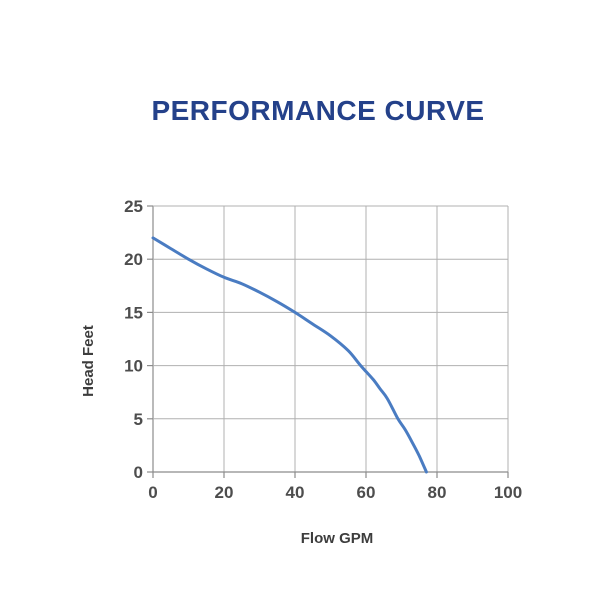  What do you see at coordinates (337, 538) in the screenshot?
I see `x-axis-title: Flow GPM` at bounding box center [337, 538].